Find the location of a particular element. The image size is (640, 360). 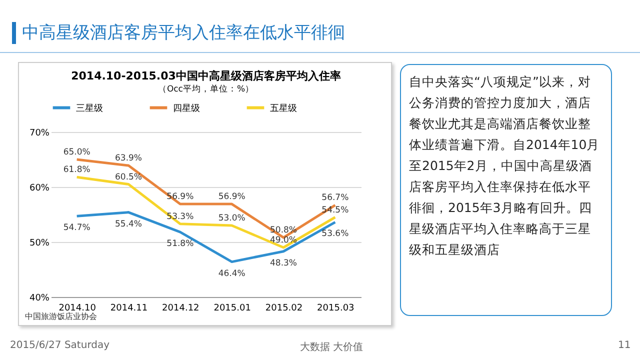

legend-label: 五星级 is located at coordinates (283, 108).